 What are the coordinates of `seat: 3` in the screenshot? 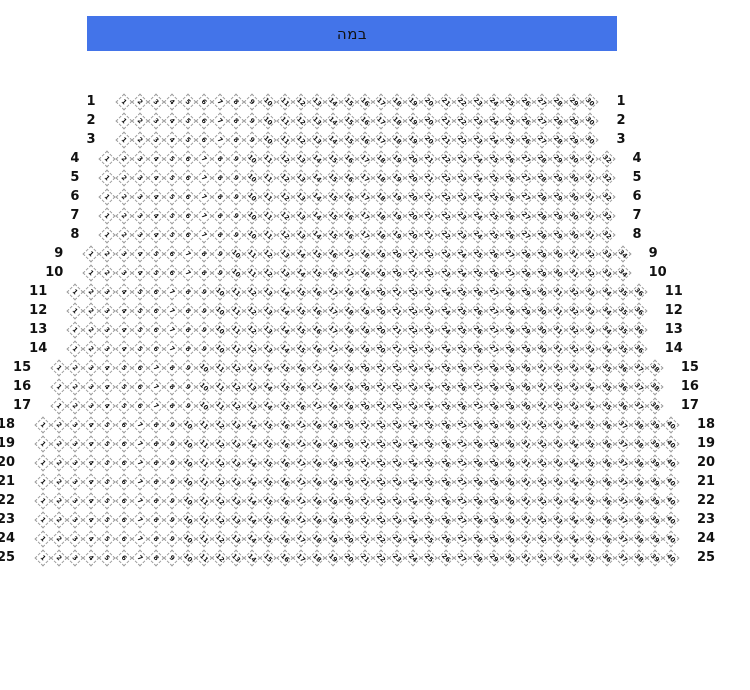 It's located at (140, 178).